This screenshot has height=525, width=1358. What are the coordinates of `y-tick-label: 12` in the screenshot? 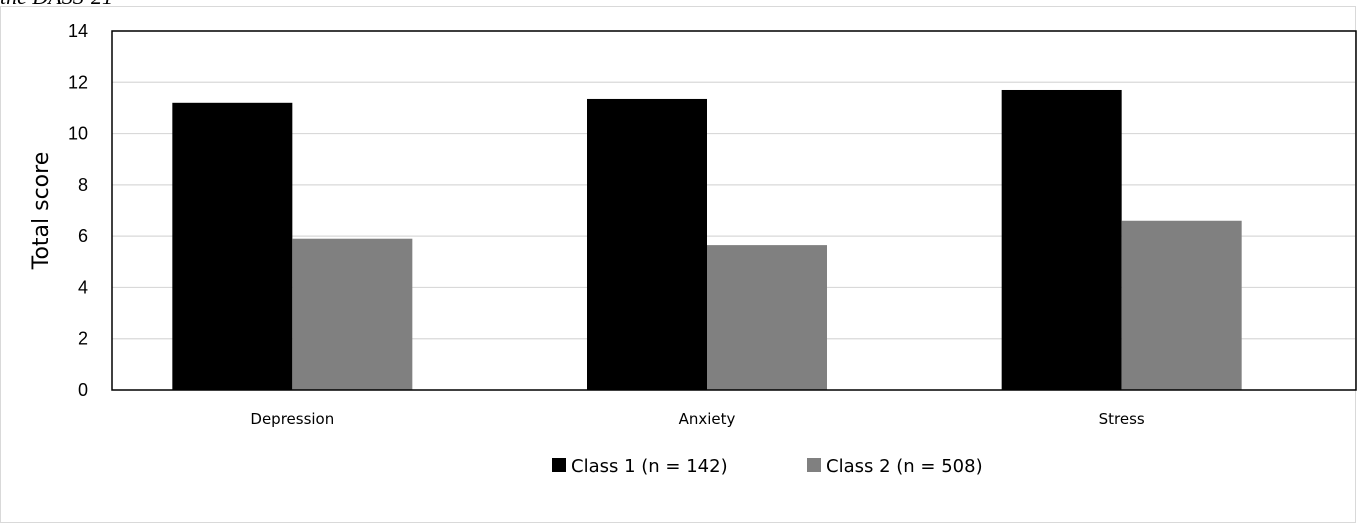 It's located at (78, 82).